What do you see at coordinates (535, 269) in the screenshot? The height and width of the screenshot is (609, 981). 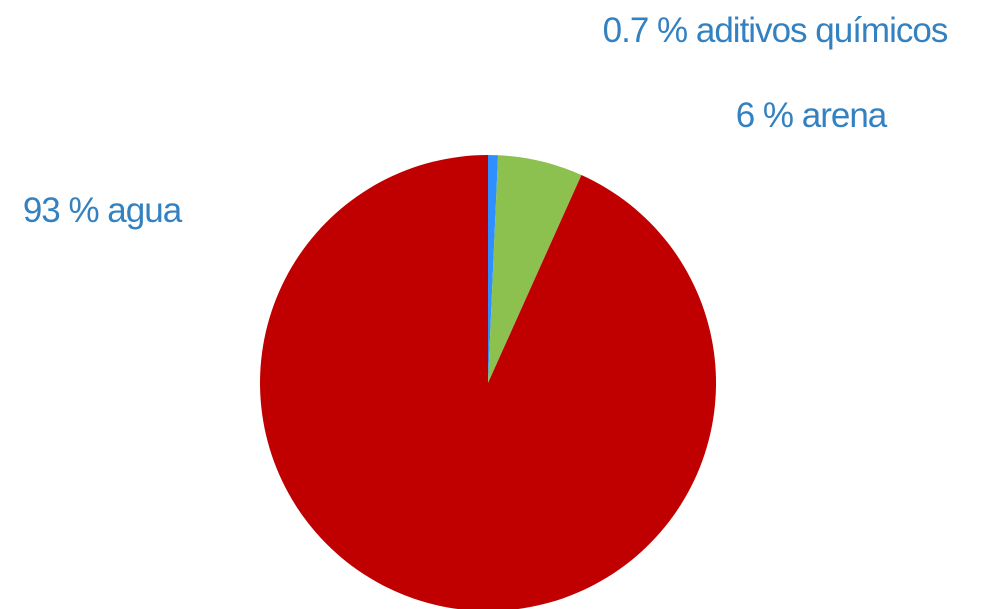 I see `pie-slice-arena` at bounding box center [535, 269].